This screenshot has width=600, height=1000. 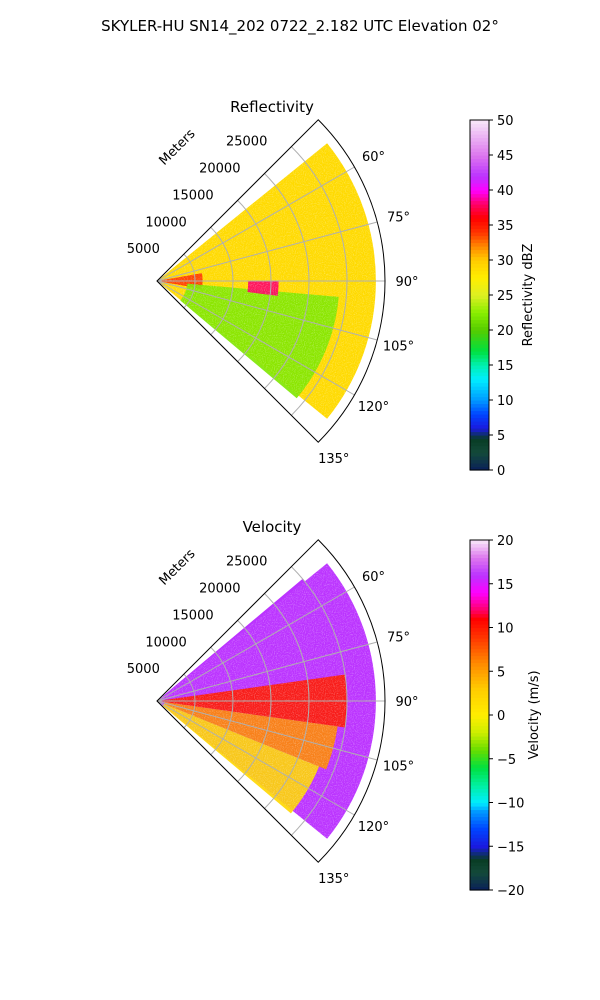 I want to click on colorbar-tick-label: −20, so click(x=510, y=891).